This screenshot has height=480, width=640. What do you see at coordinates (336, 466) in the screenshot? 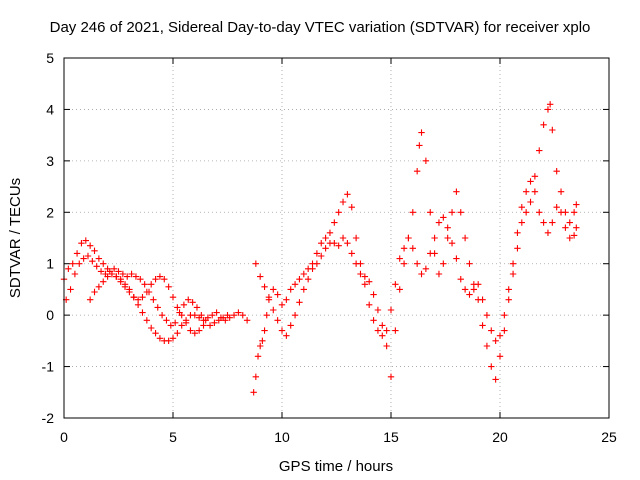
I see `x-axis-label: GPS time / hours` at bounding box center [336, 466].